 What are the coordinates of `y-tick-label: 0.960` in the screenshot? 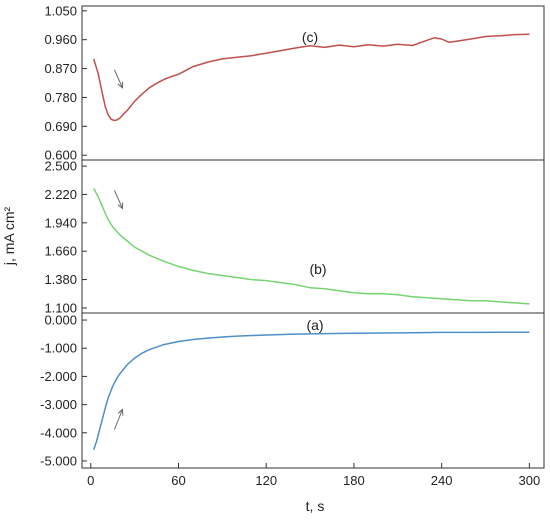 It's located at (60, 39).